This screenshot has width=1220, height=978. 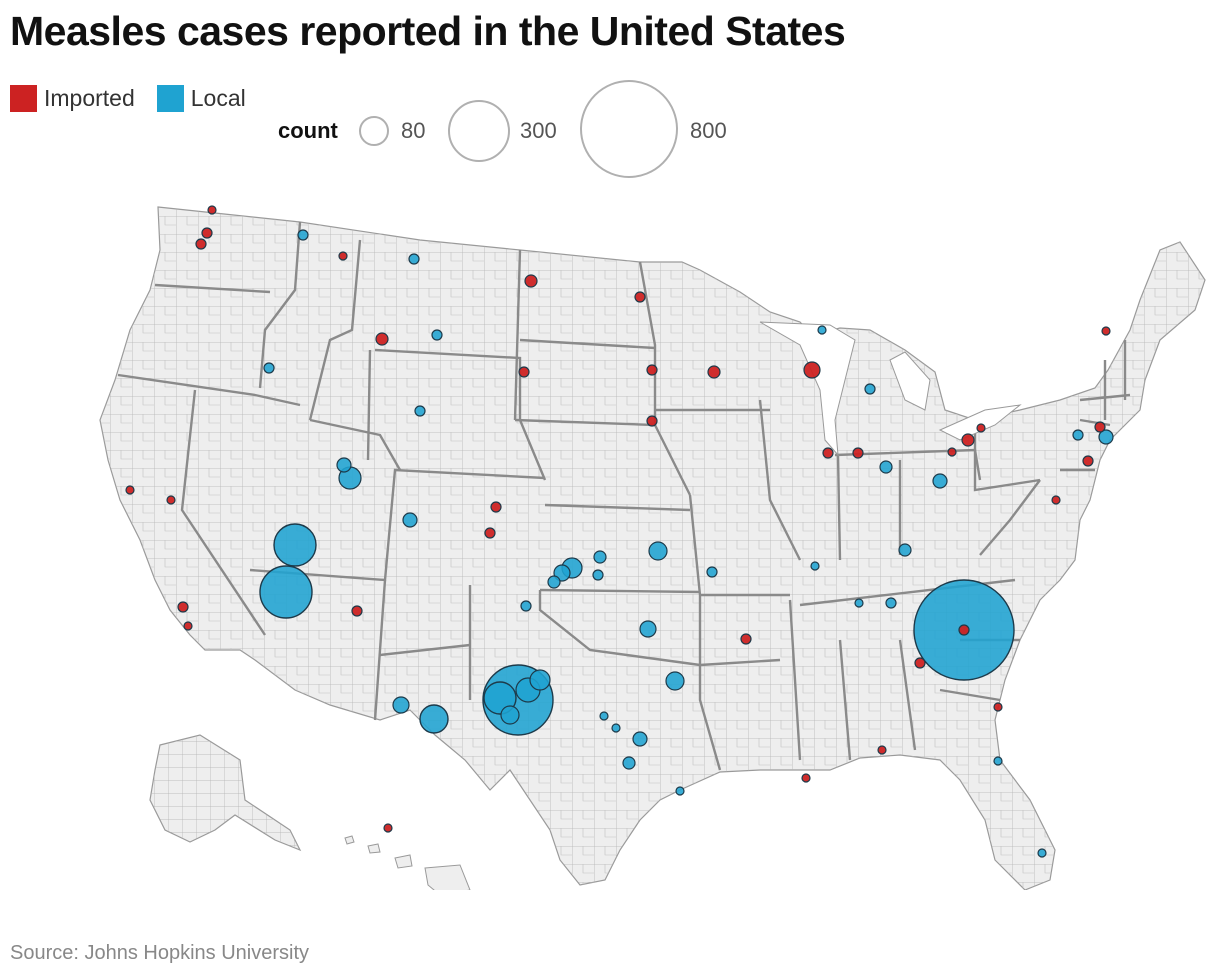 What do you see at coordinates (518, 131) in the screenshot?
I see `size-legend: count 80 300 800` at bounding box center [518, 131].